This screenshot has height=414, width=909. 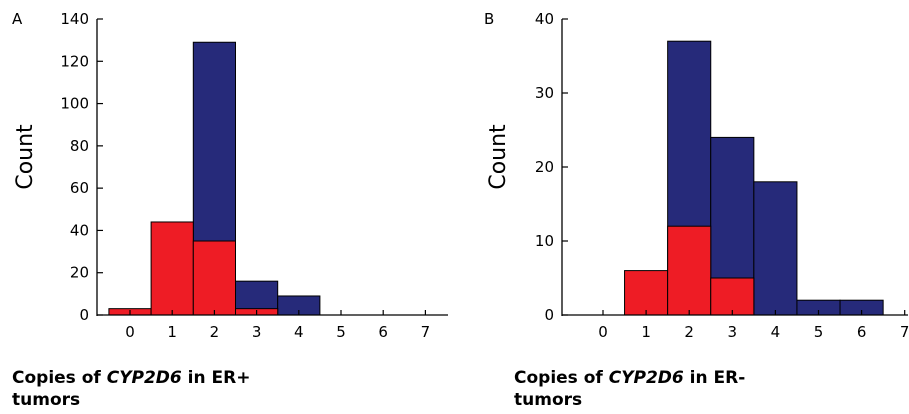 I want to click on ytick-label: 30, so click(x=544, y=93).